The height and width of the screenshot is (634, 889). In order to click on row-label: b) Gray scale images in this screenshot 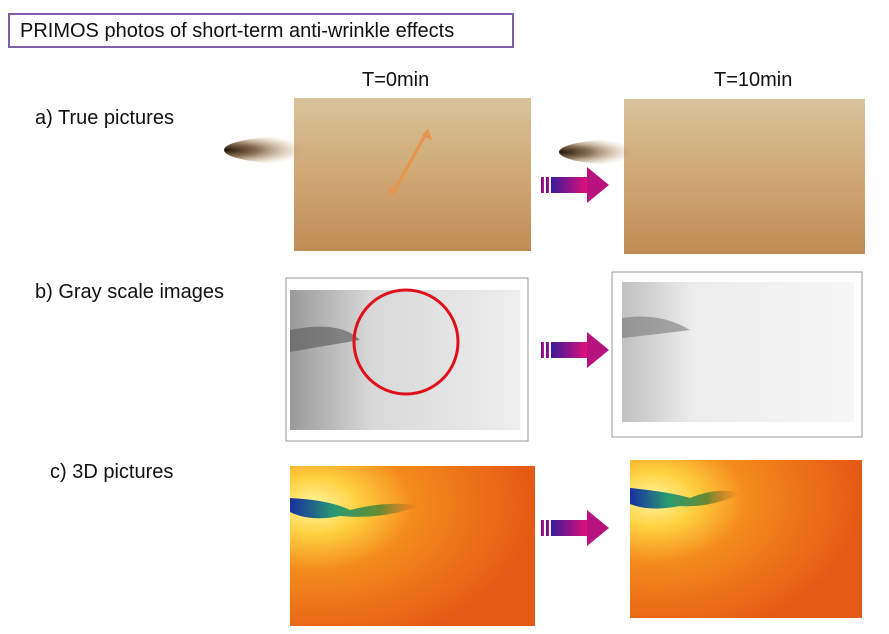, I will do `click(129, 292)`.